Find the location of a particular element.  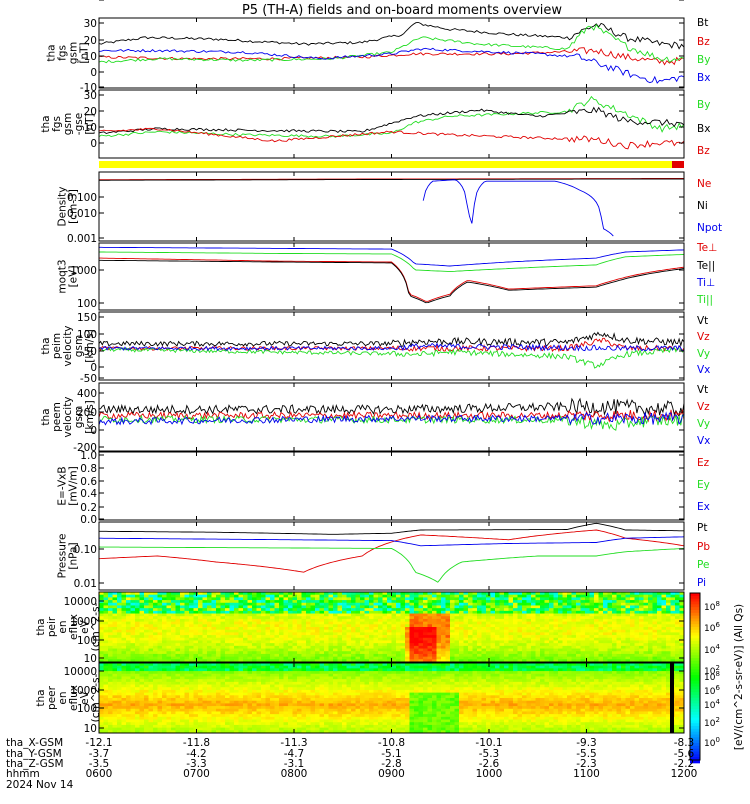

y-axis-label-pressure: Pressure[nPa] is located at coordinates (68, 556).